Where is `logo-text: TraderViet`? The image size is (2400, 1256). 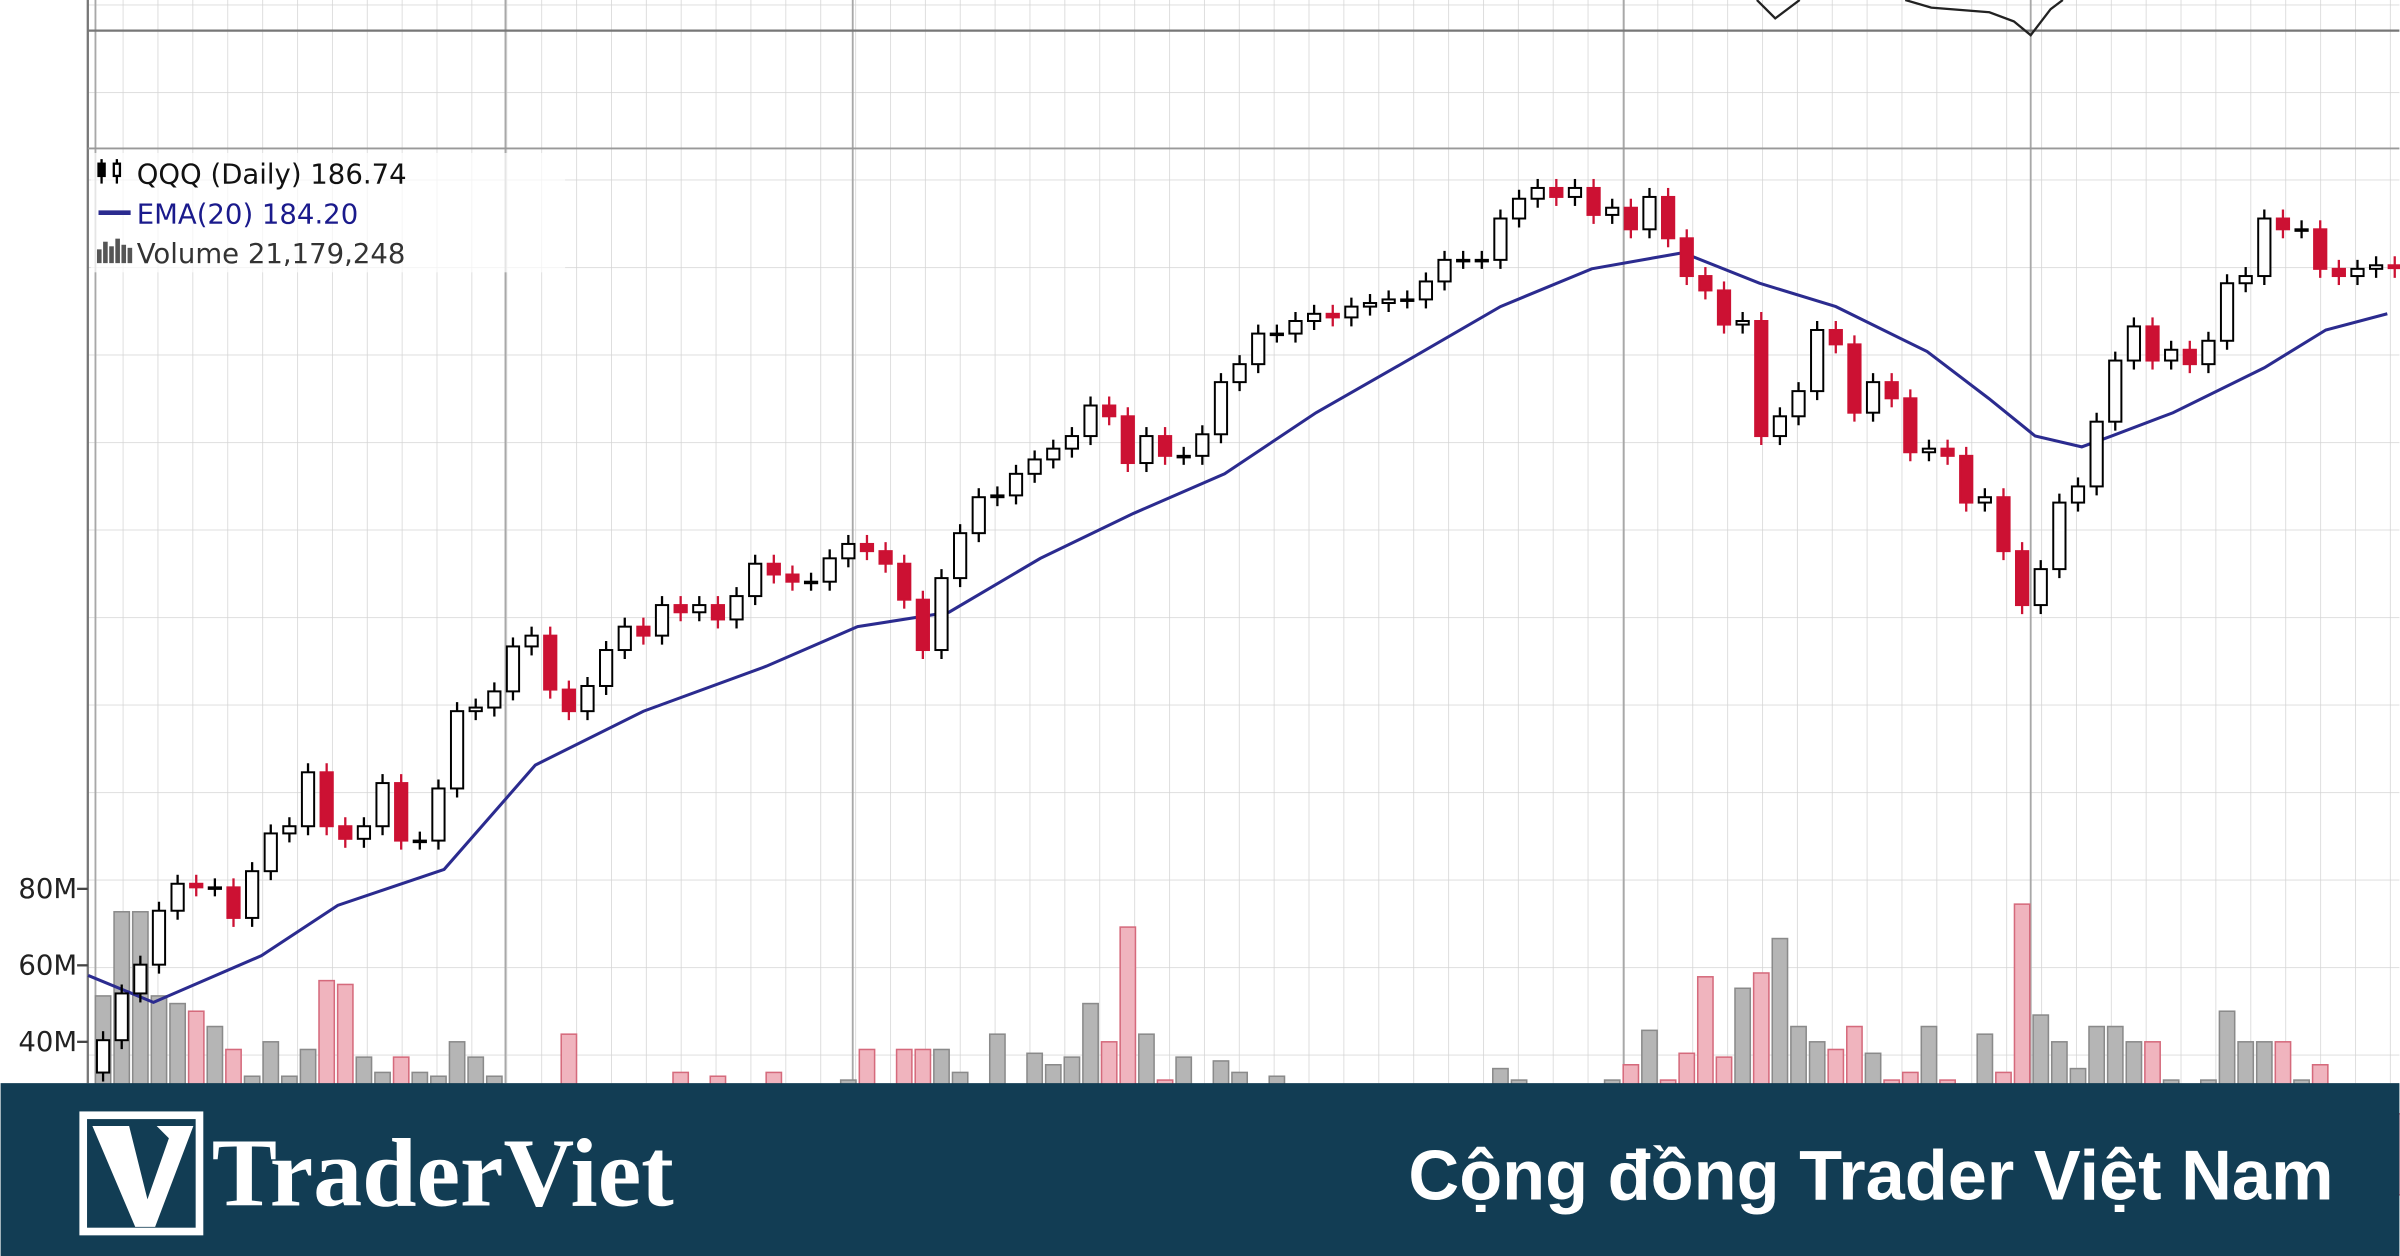 logo-text: TraderViet is located at coordinates (443, 1174).